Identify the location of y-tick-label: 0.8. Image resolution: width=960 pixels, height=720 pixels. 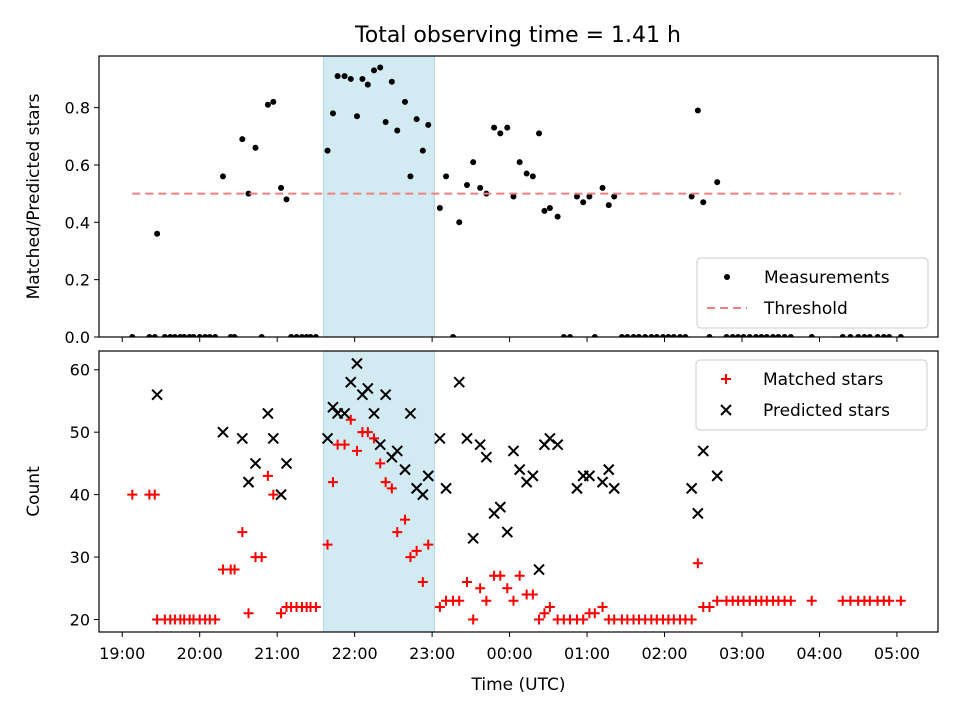
(77, 108).